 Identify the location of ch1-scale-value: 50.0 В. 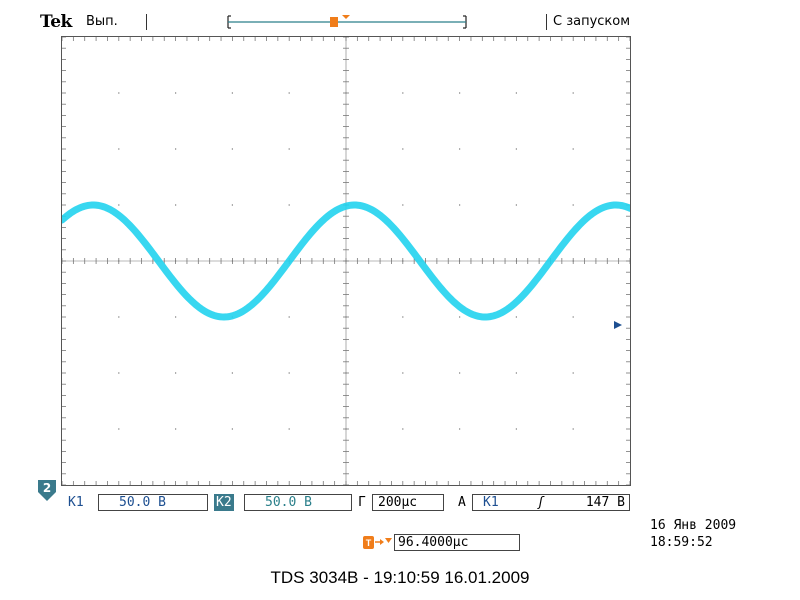
(142, 502).